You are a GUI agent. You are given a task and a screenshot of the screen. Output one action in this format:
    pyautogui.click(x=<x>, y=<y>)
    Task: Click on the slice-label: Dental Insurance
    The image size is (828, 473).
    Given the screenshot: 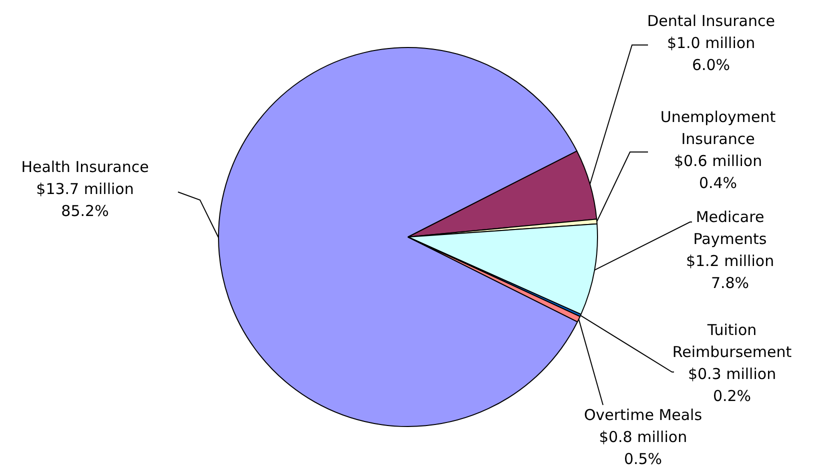 What is the action you would take?
    pyautogui.click(x=711, y=21)
    